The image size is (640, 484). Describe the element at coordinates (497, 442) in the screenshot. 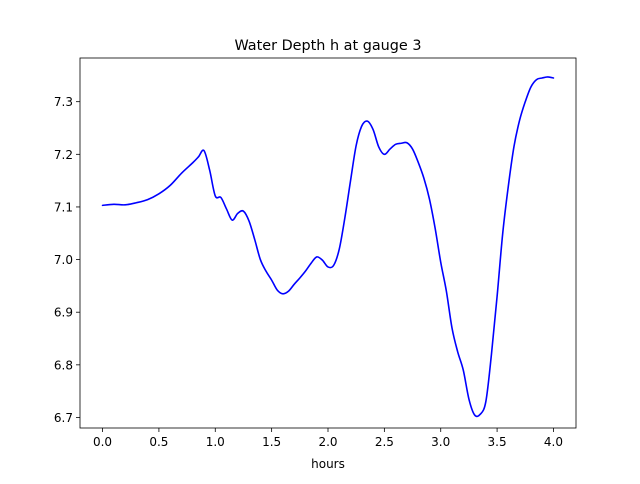

I see `x-tick-label: 3.5` at that location.